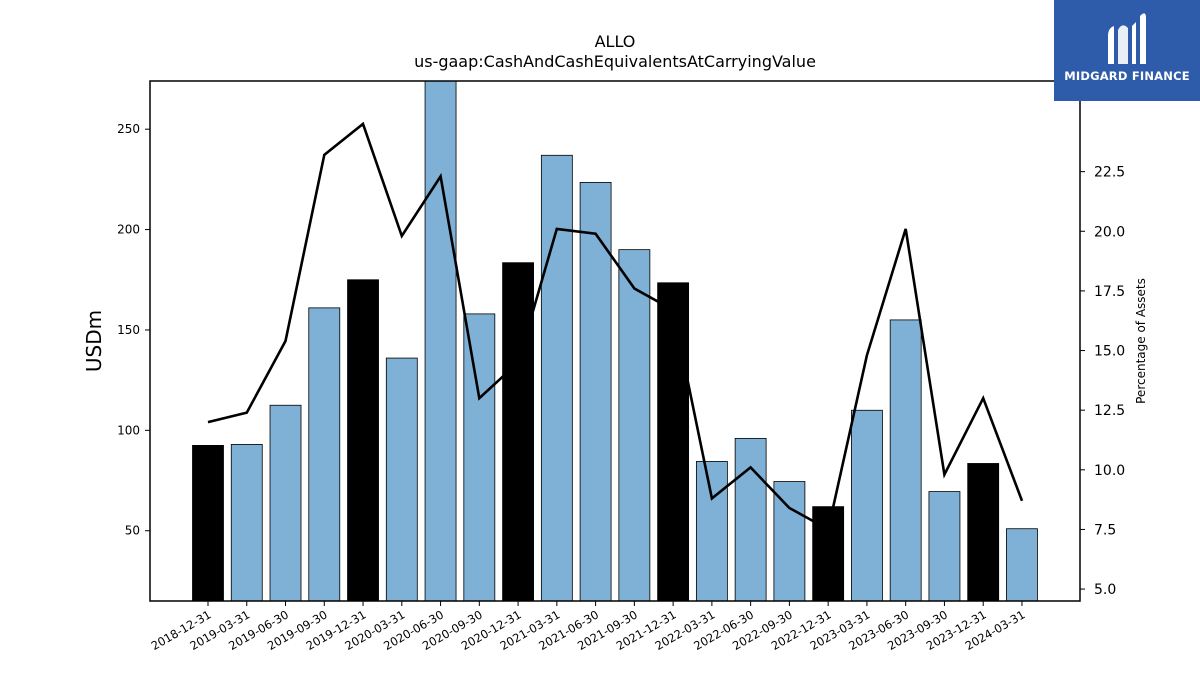  Describe the element at coordinates (1109, 173) in the screenshot. I see `y2-tick-label: 22.5` at that location.